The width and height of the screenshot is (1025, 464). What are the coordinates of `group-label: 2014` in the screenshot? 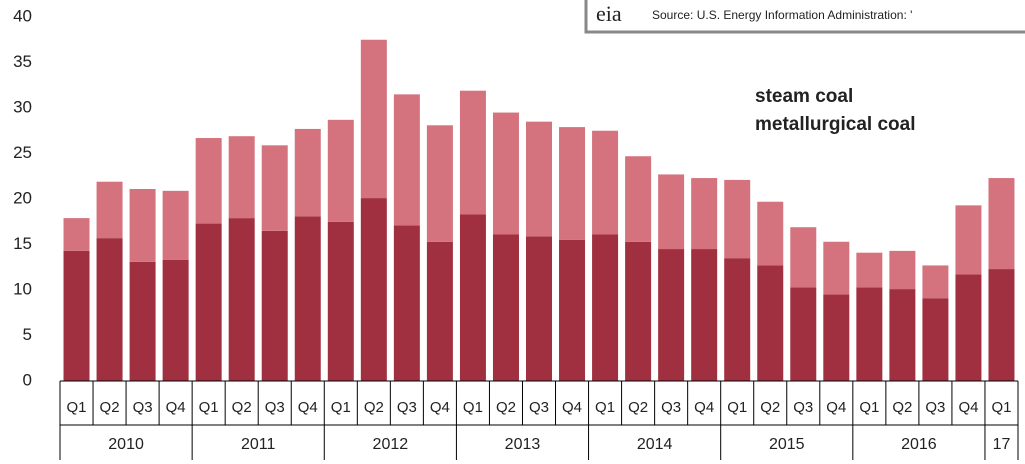 It's located at (655, 444).